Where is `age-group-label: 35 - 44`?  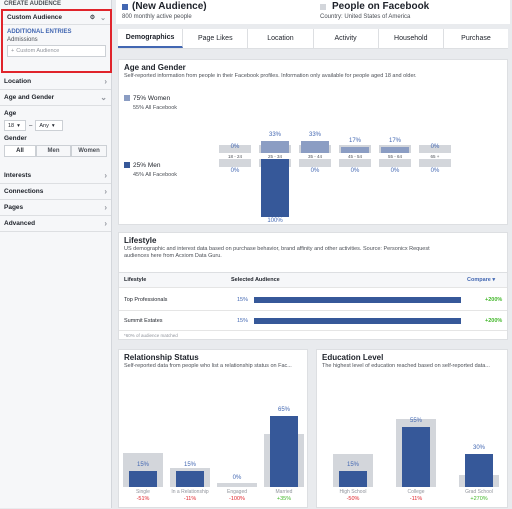 age-group-label: 35 - 44 is located at coordinates (314, 156).